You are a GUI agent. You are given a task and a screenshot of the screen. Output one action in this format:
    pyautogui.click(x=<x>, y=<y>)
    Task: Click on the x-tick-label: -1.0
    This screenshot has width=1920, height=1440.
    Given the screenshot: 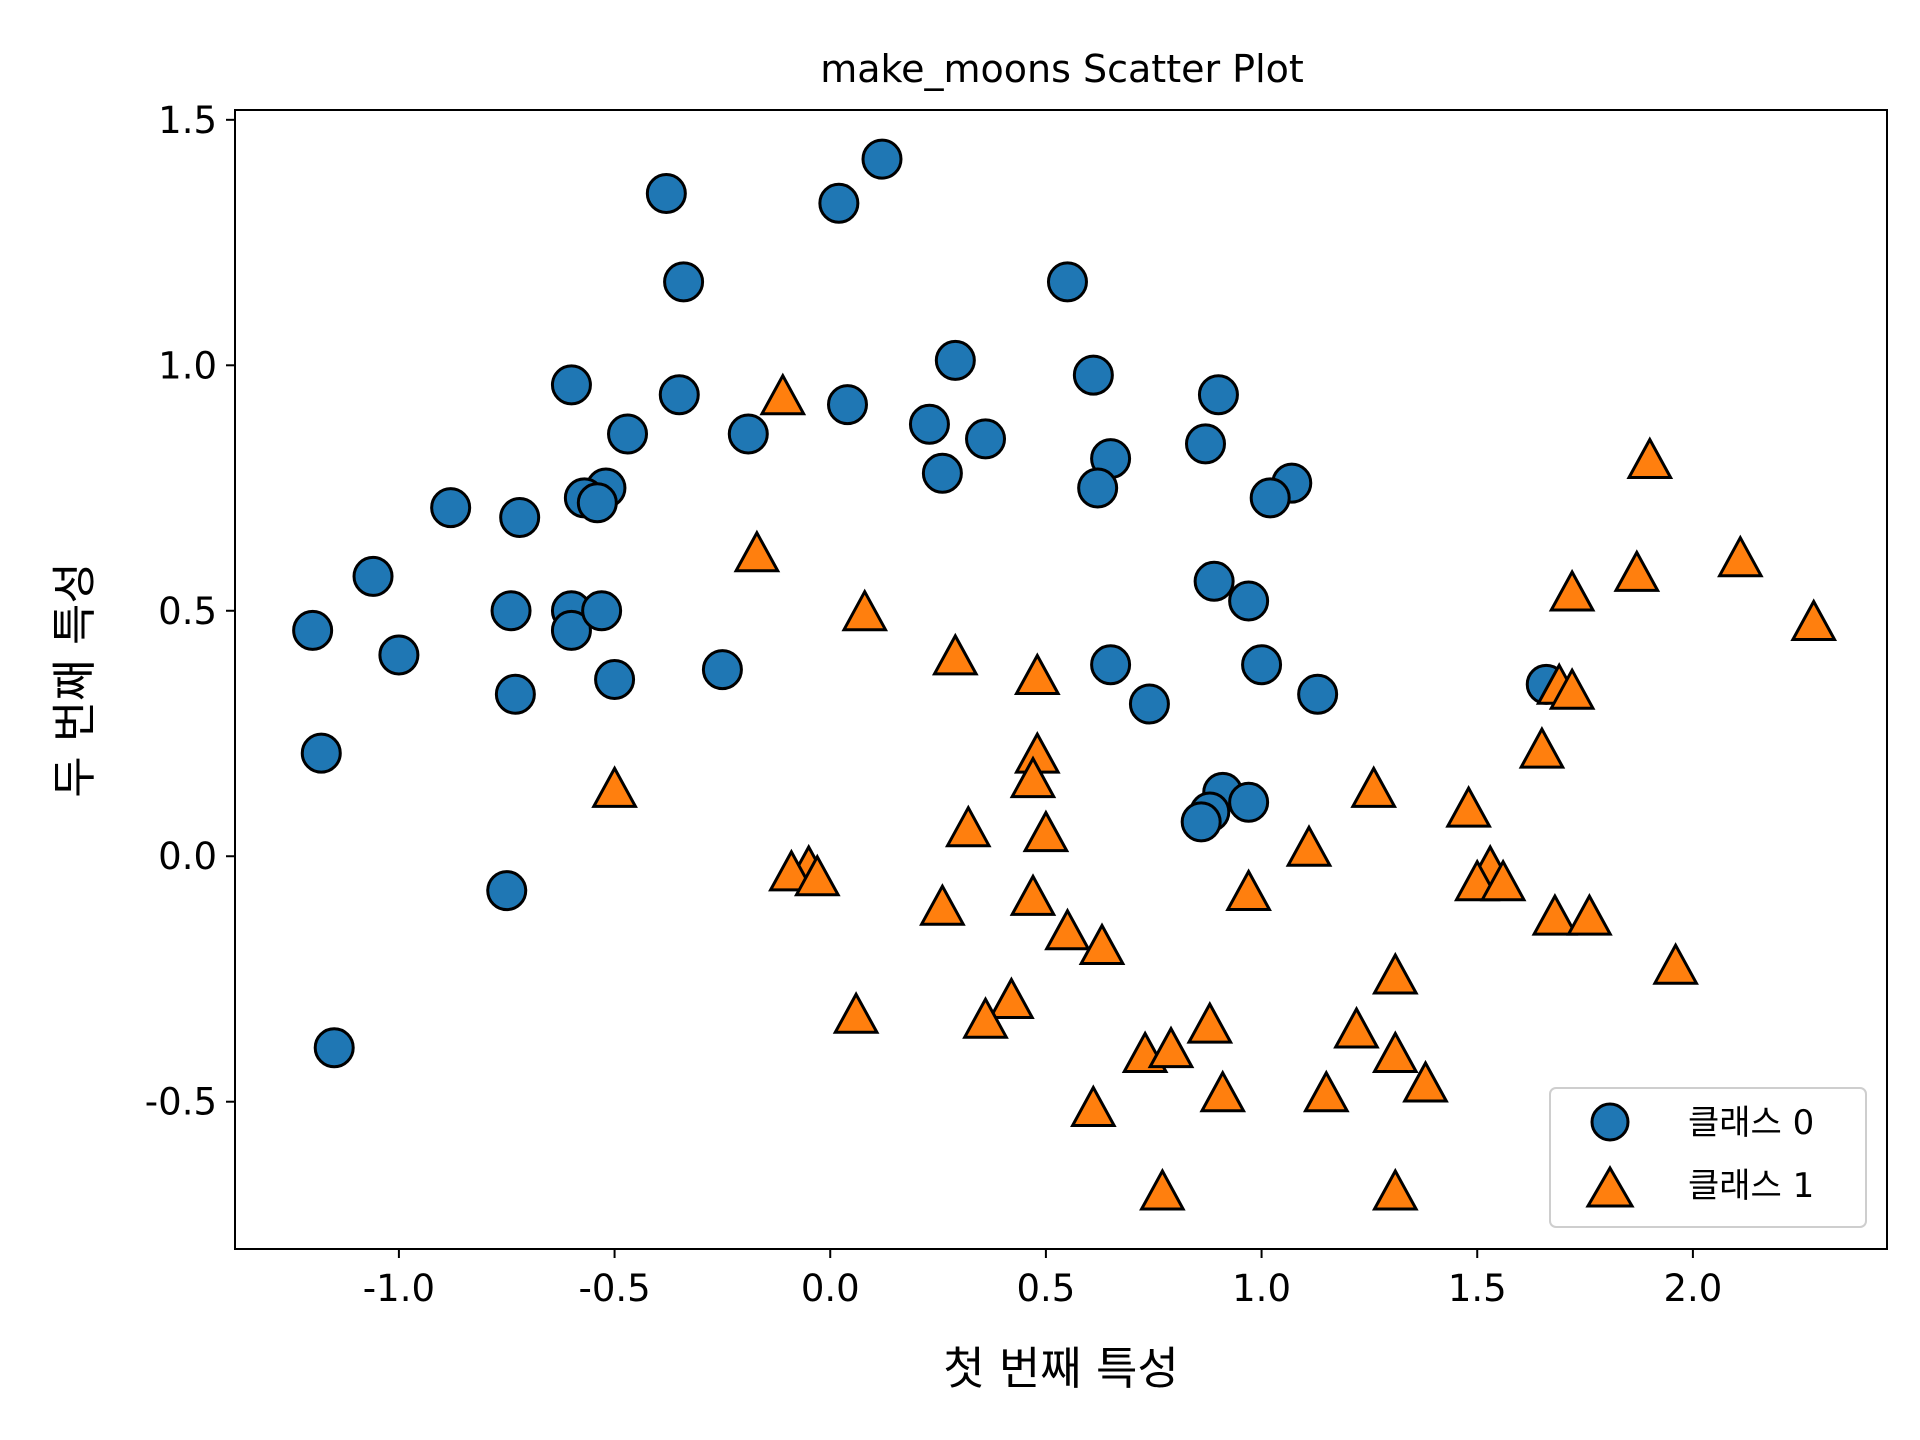 What is the action you would take?
    pyautogui.click(x=399, y=1288)
    